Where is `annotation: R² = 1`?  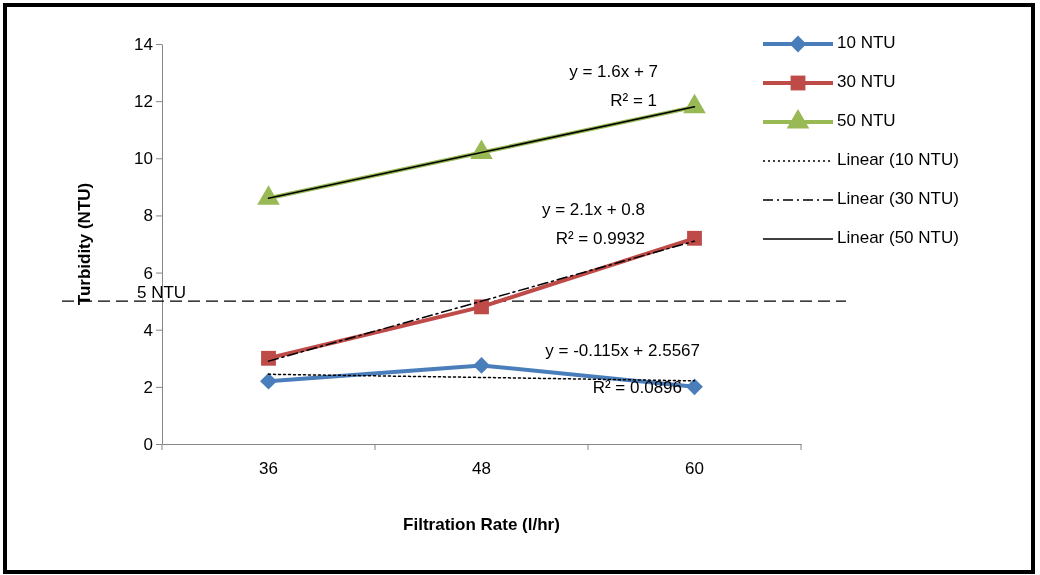 annotation: R² = 1 is located at coordinates (633, 101).